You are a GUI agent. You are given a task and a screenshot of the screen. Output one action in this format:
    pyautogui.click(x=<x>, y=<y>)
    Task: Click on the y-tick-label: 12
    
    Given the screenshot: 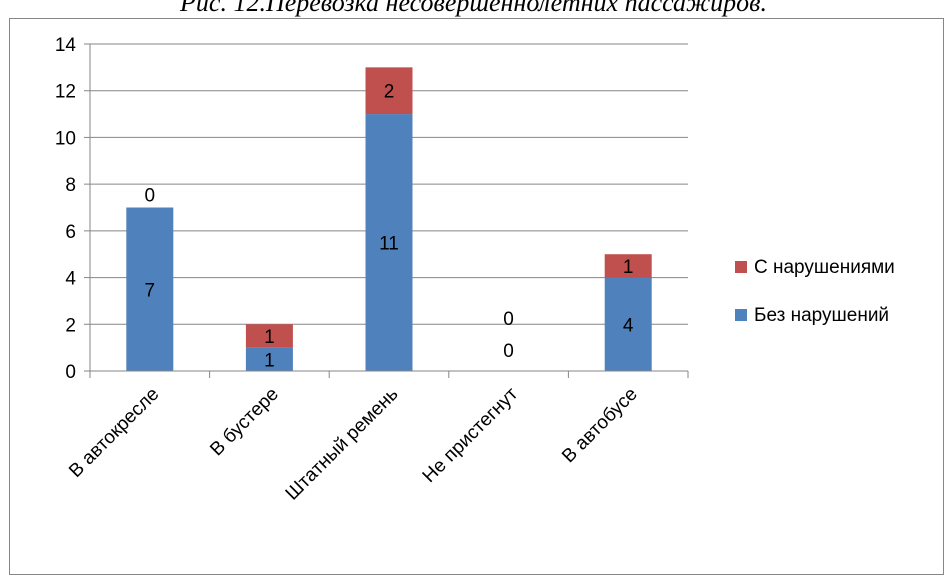 What is the action you would take?
    pyautogui.click(x=65, y=92)
    